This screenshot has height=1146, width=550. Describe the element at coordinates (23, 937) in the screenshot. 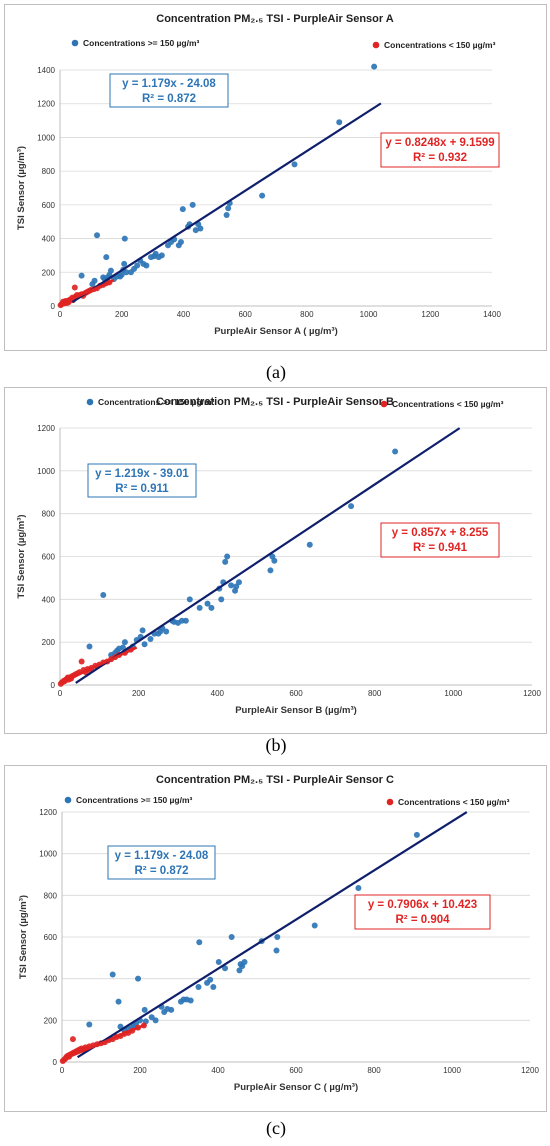

I see `y-axis-label: TSI Sensor (µg/m³)` at that location.